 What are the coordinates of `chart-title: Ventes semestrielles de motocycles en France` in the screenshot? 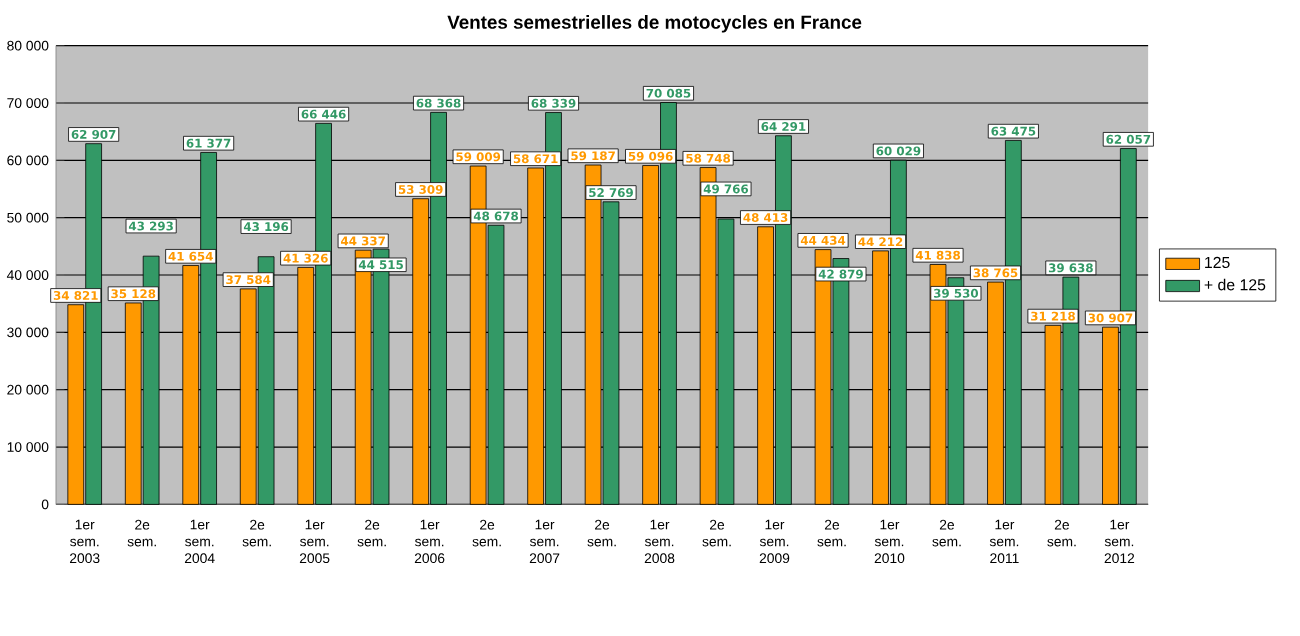 It's located at (654, 24).